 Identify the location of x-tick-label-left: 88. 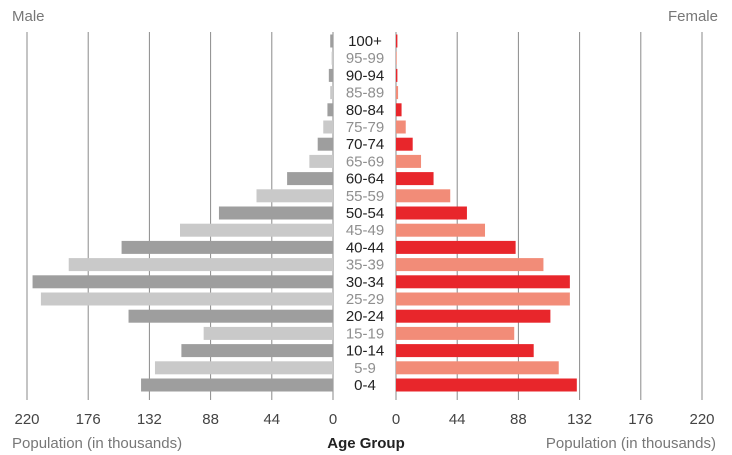
(210, 419).